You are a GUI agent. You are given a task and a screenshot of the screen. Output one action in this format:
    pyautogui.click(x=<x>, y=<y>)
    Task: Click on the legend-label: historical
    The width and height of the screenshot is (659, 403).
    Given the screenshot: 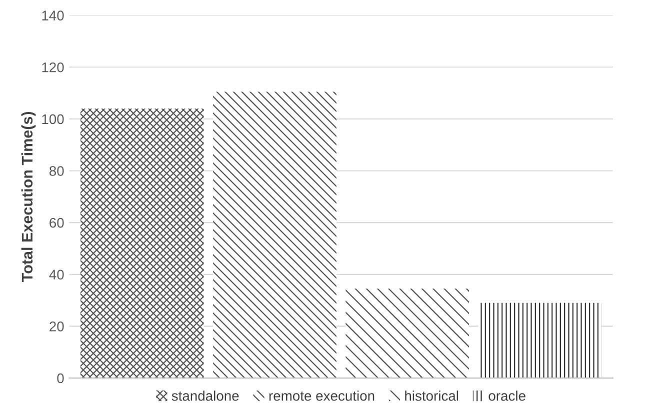 What is the action you would take?
    pyautogui.click(x=431, y=395)
    